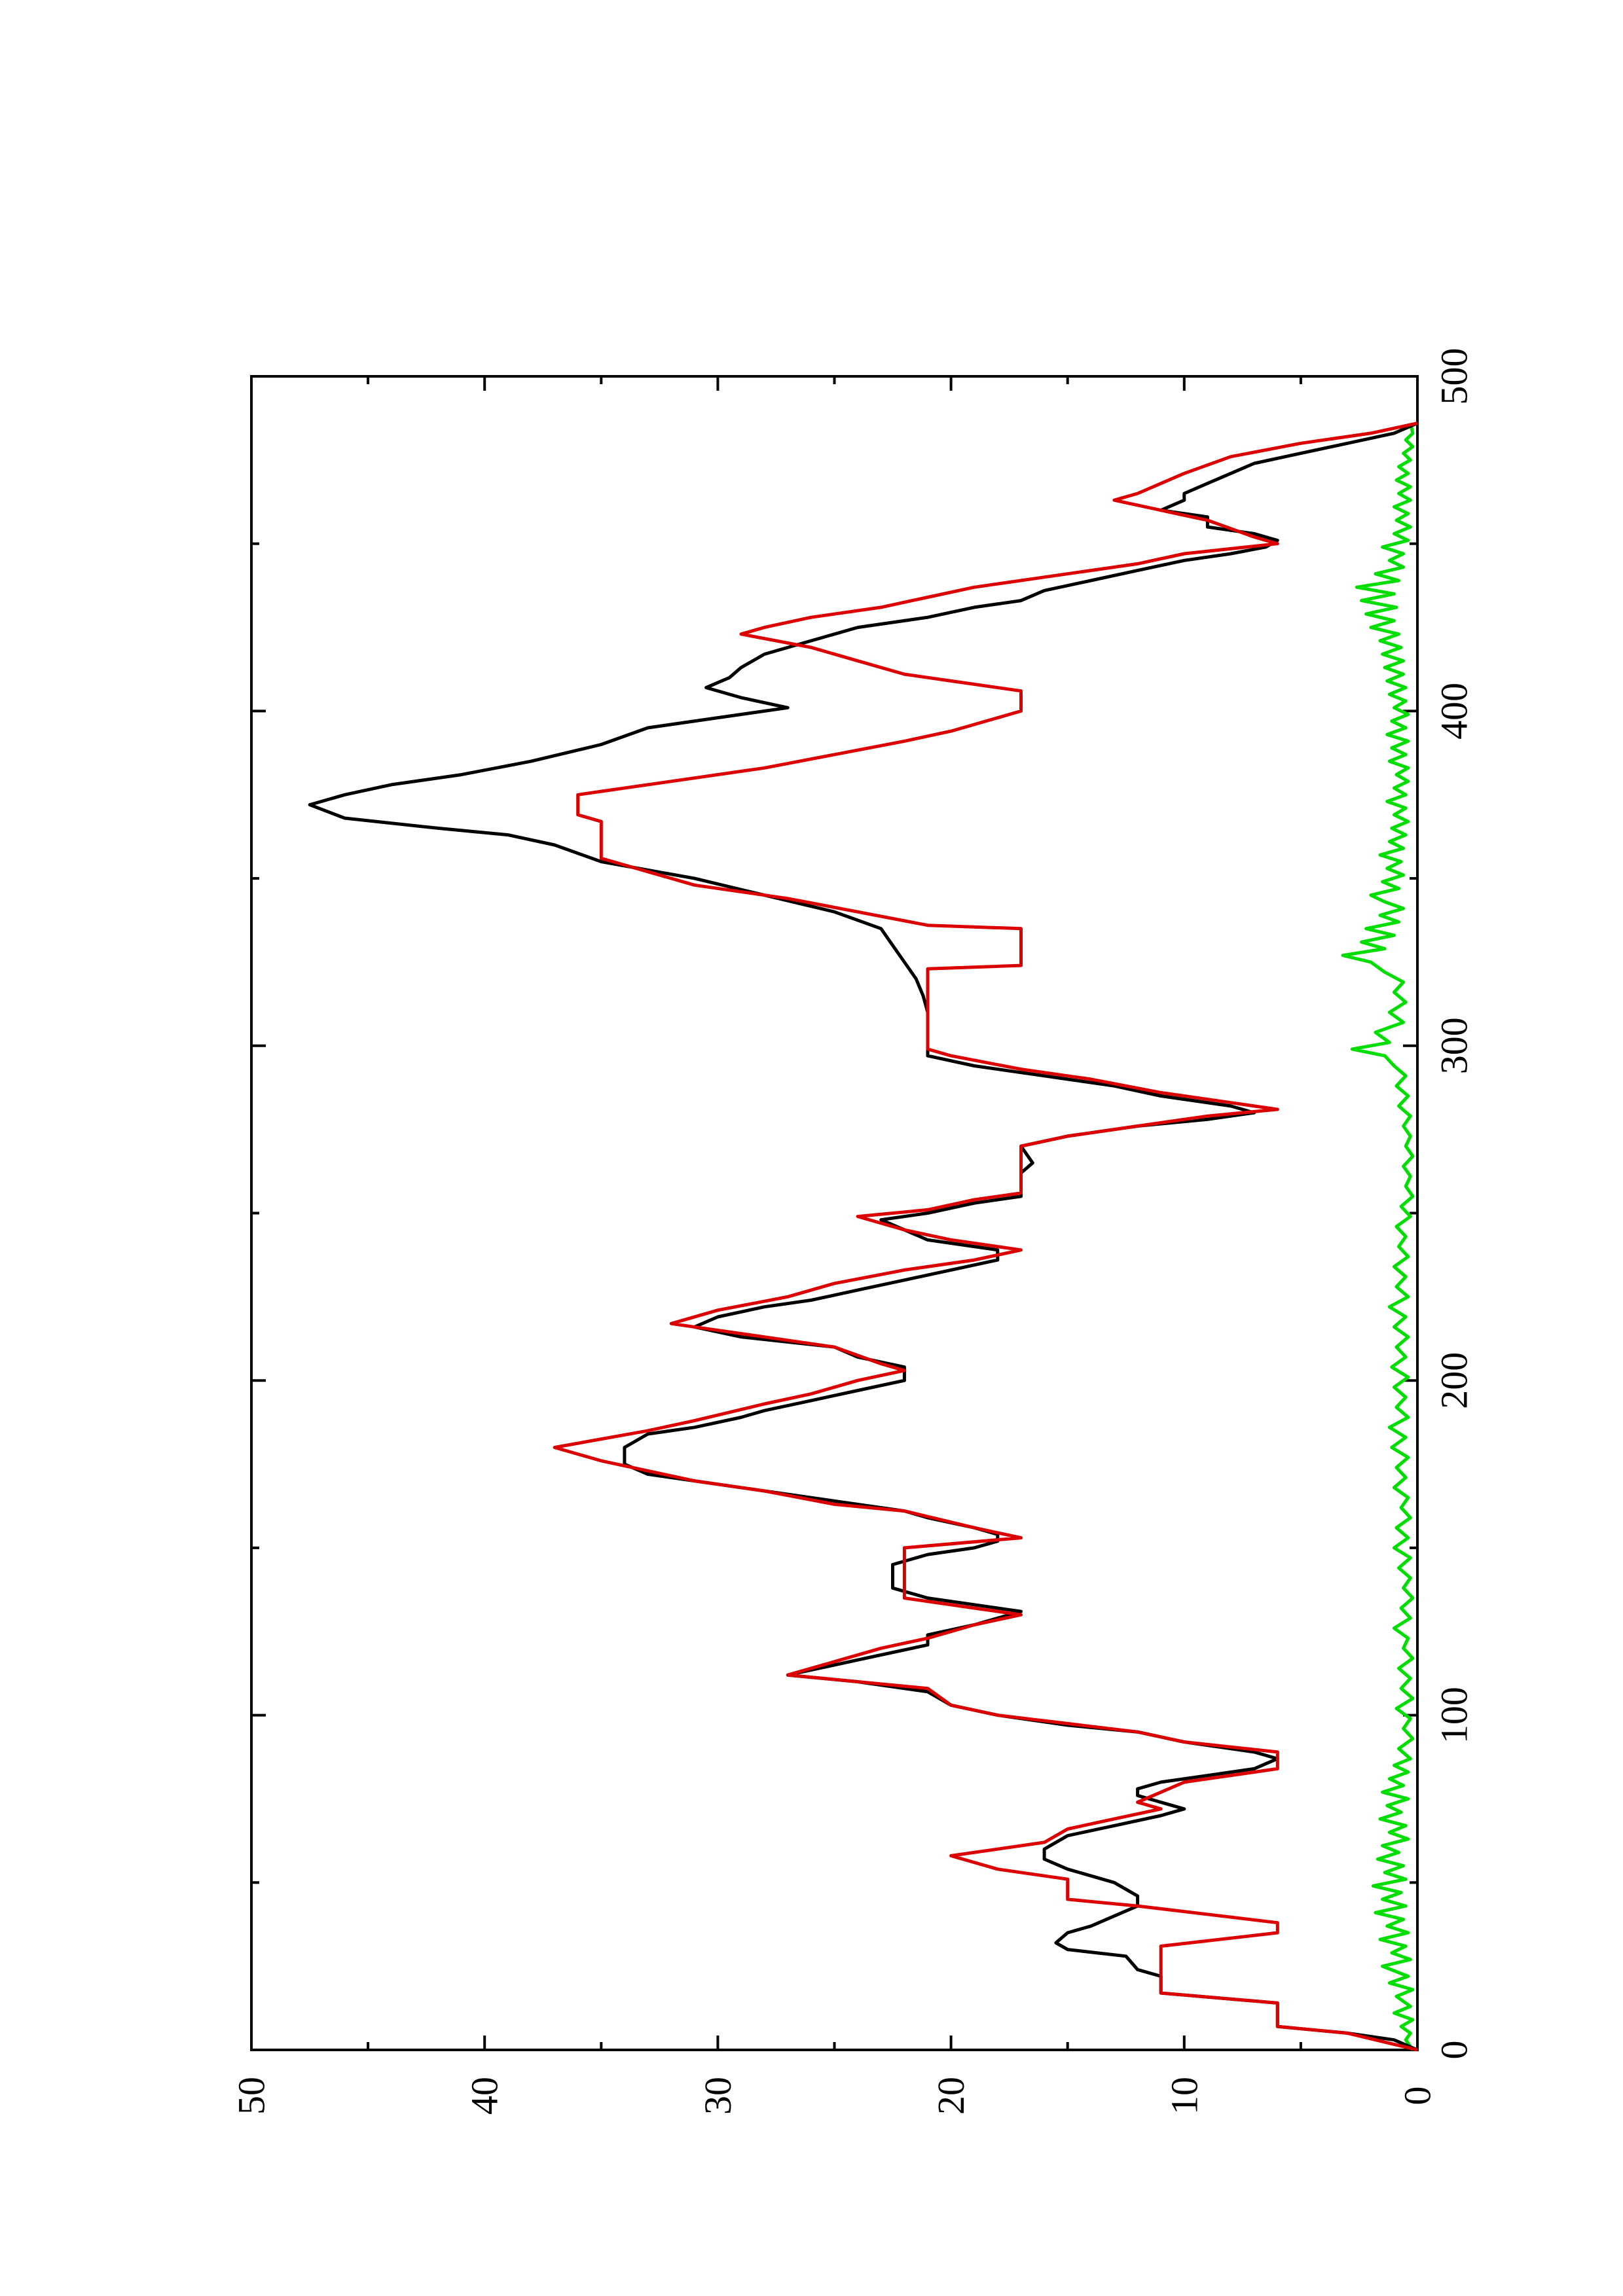  Describe the element at coordinates (718, 2096) in the screenshot. I see `y-tick-label: 30` at that location.